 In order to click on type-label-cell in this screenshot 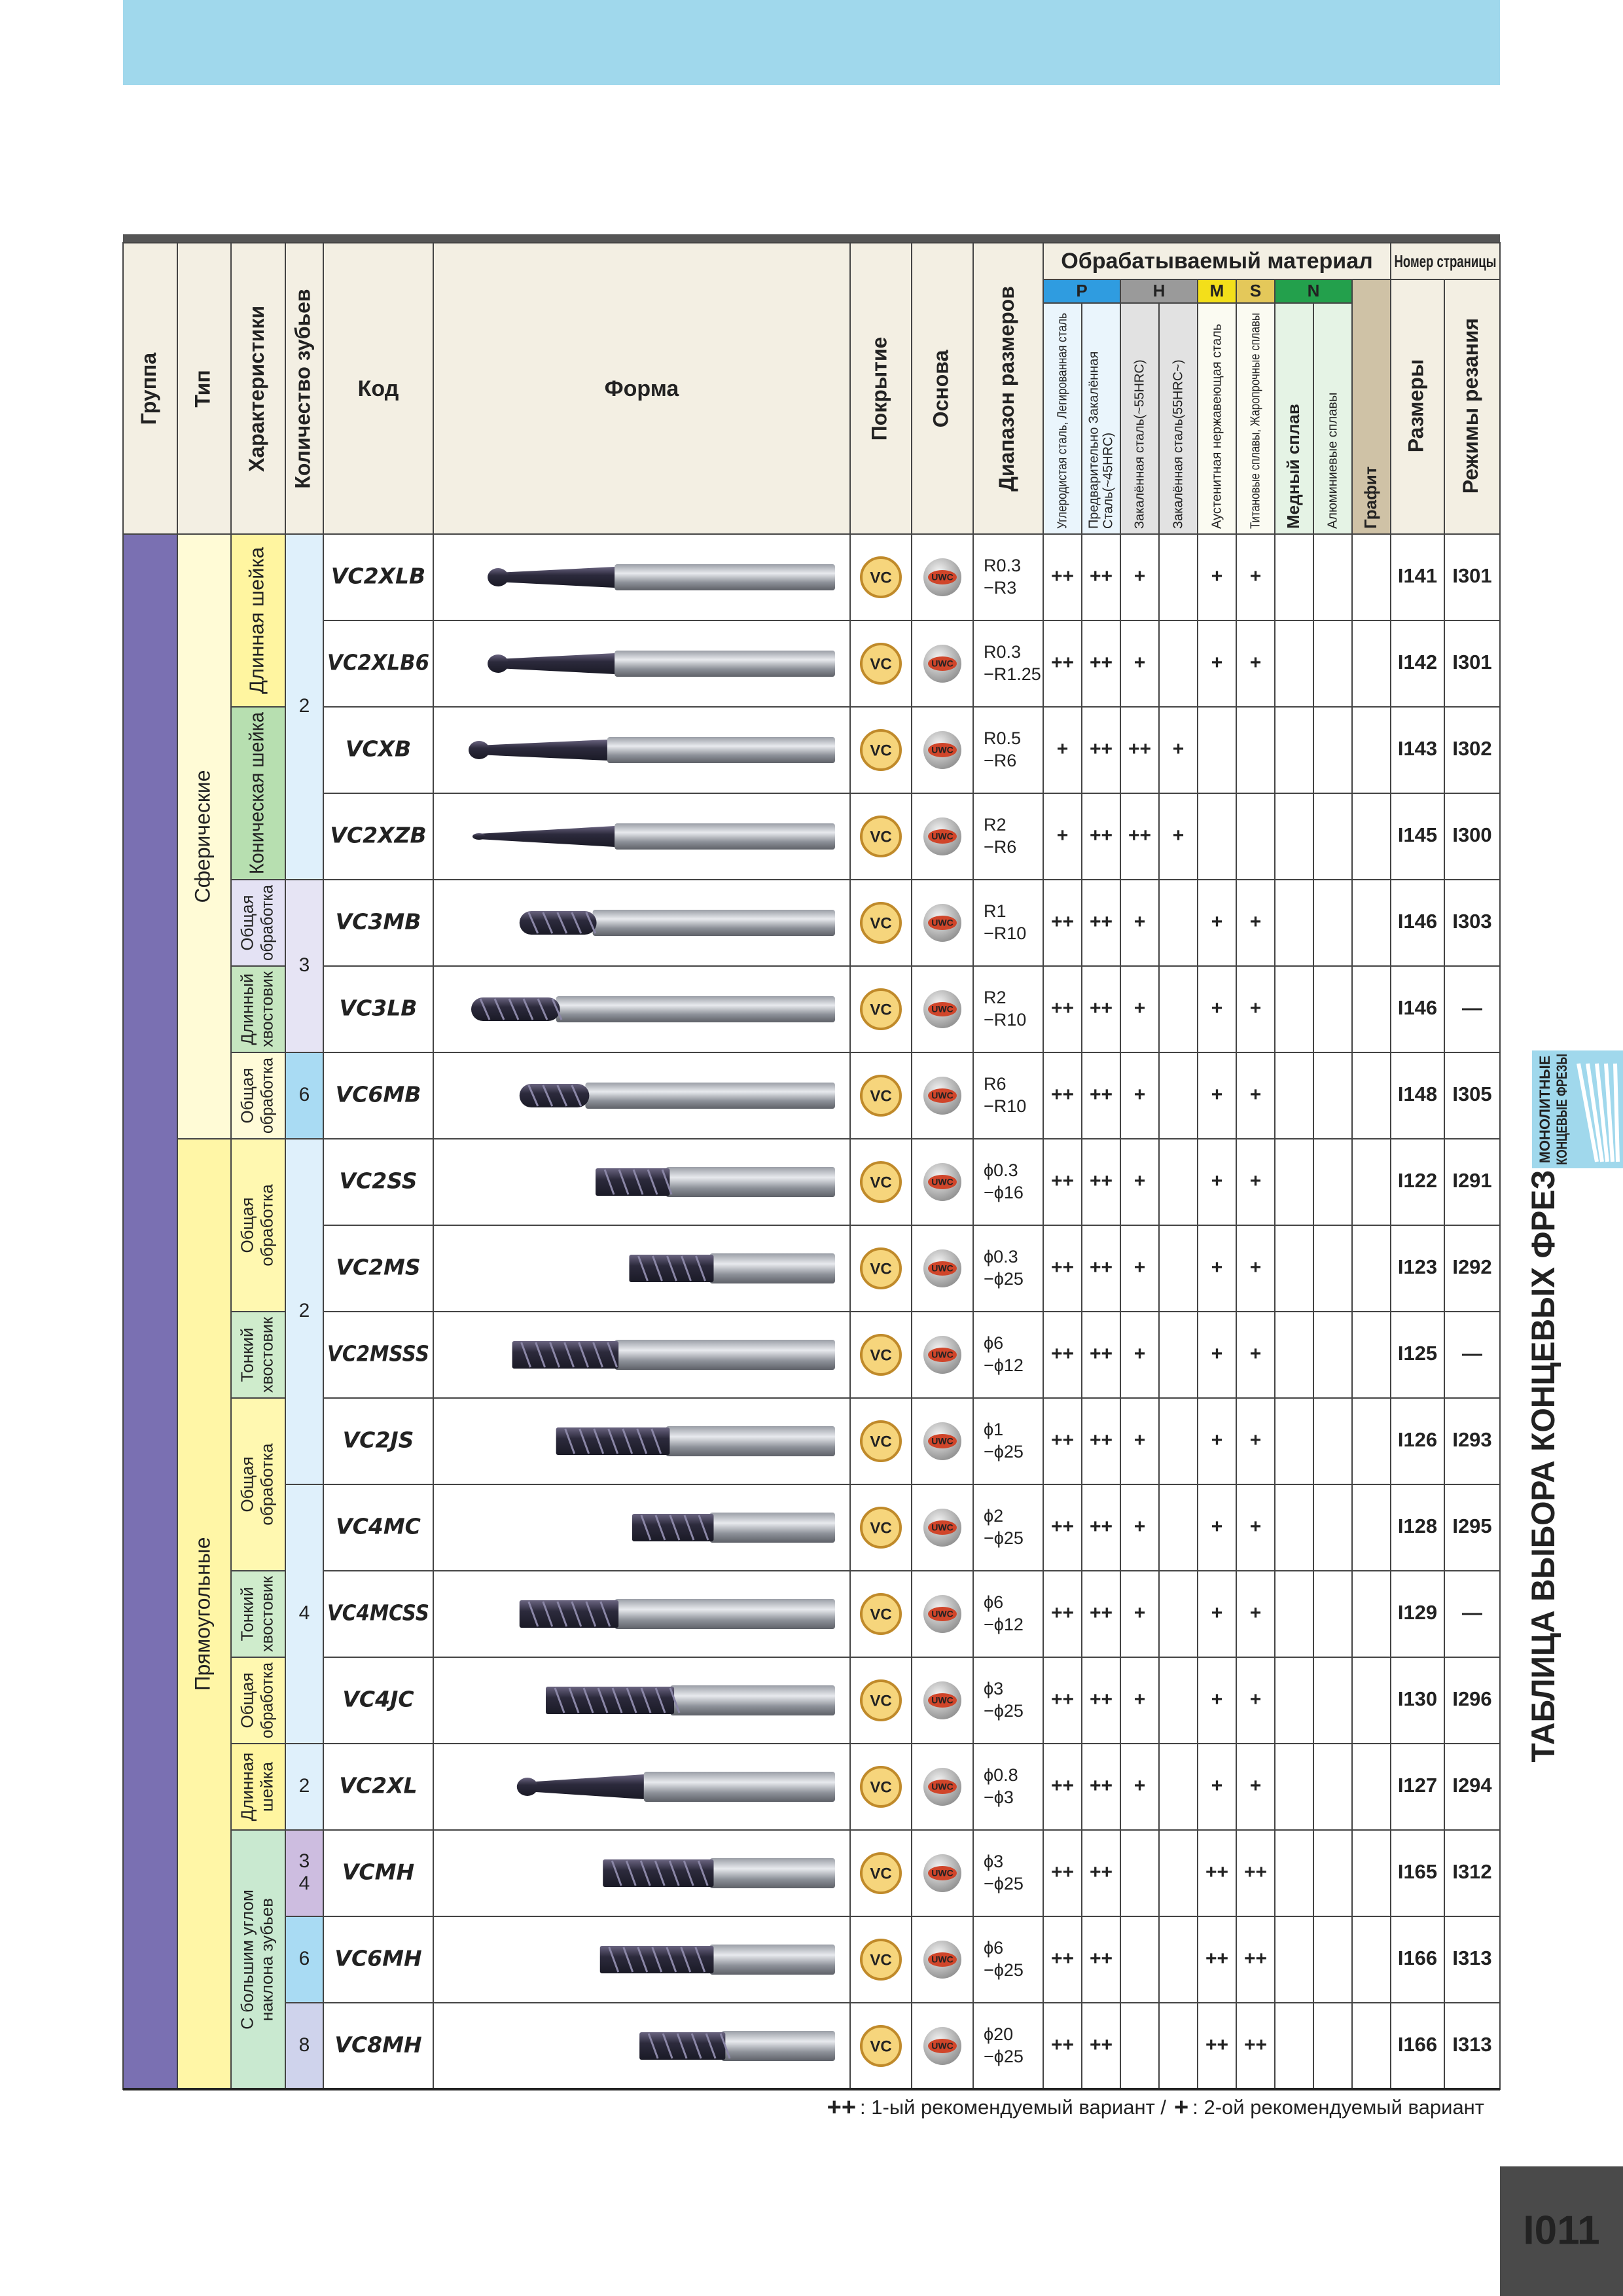, I will do `click(205, 836)`.